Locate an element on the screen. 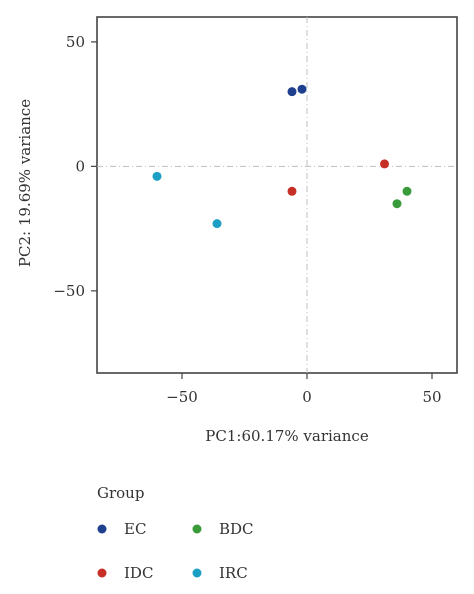  legend-label-bdc: BDC is located at coordinates (236, 529).